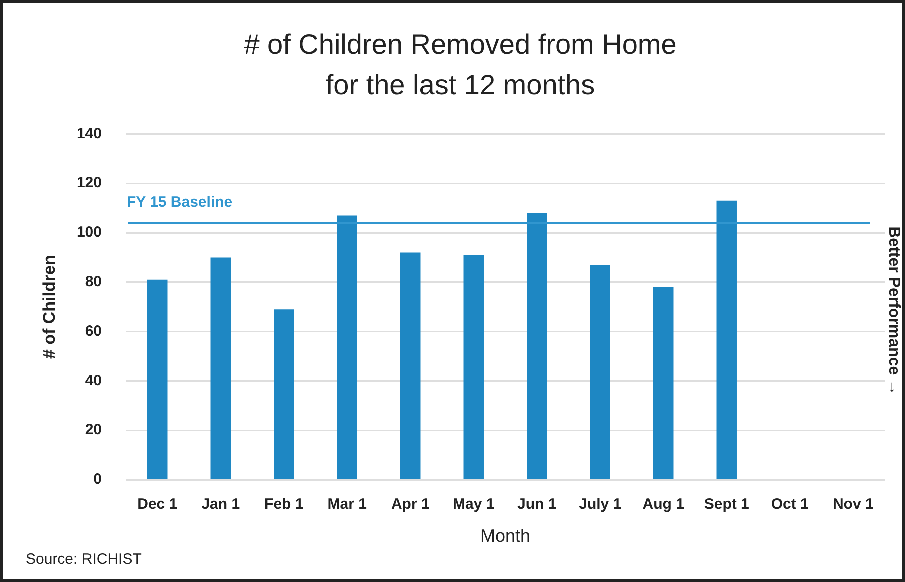 The width and height of the screenshot is (905, 582). I want to click on x-tick-label: Feb 1, so click(284, 505).